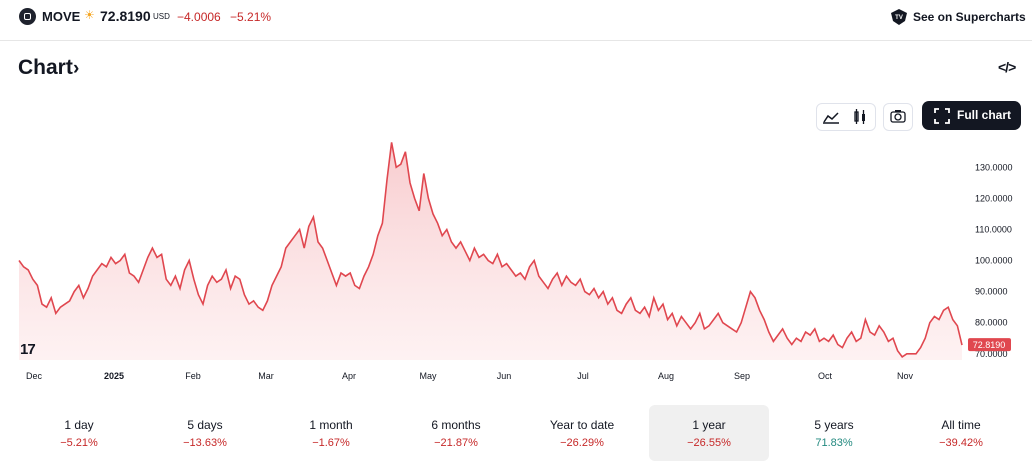 The height and width of the screenshot is (470, 1032). What do you see at coordinates (349, 376) in the screenshot?
I see `x-tick-label: Apr` at bounding box center [349, 376].